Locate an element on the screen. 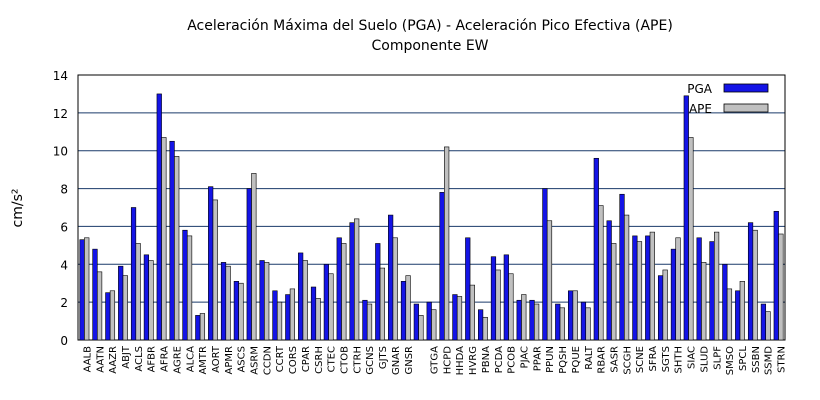 The height and width of the screenshot is (400, 820). x-tick-label: AGRE is located at coordinates (177, 360).